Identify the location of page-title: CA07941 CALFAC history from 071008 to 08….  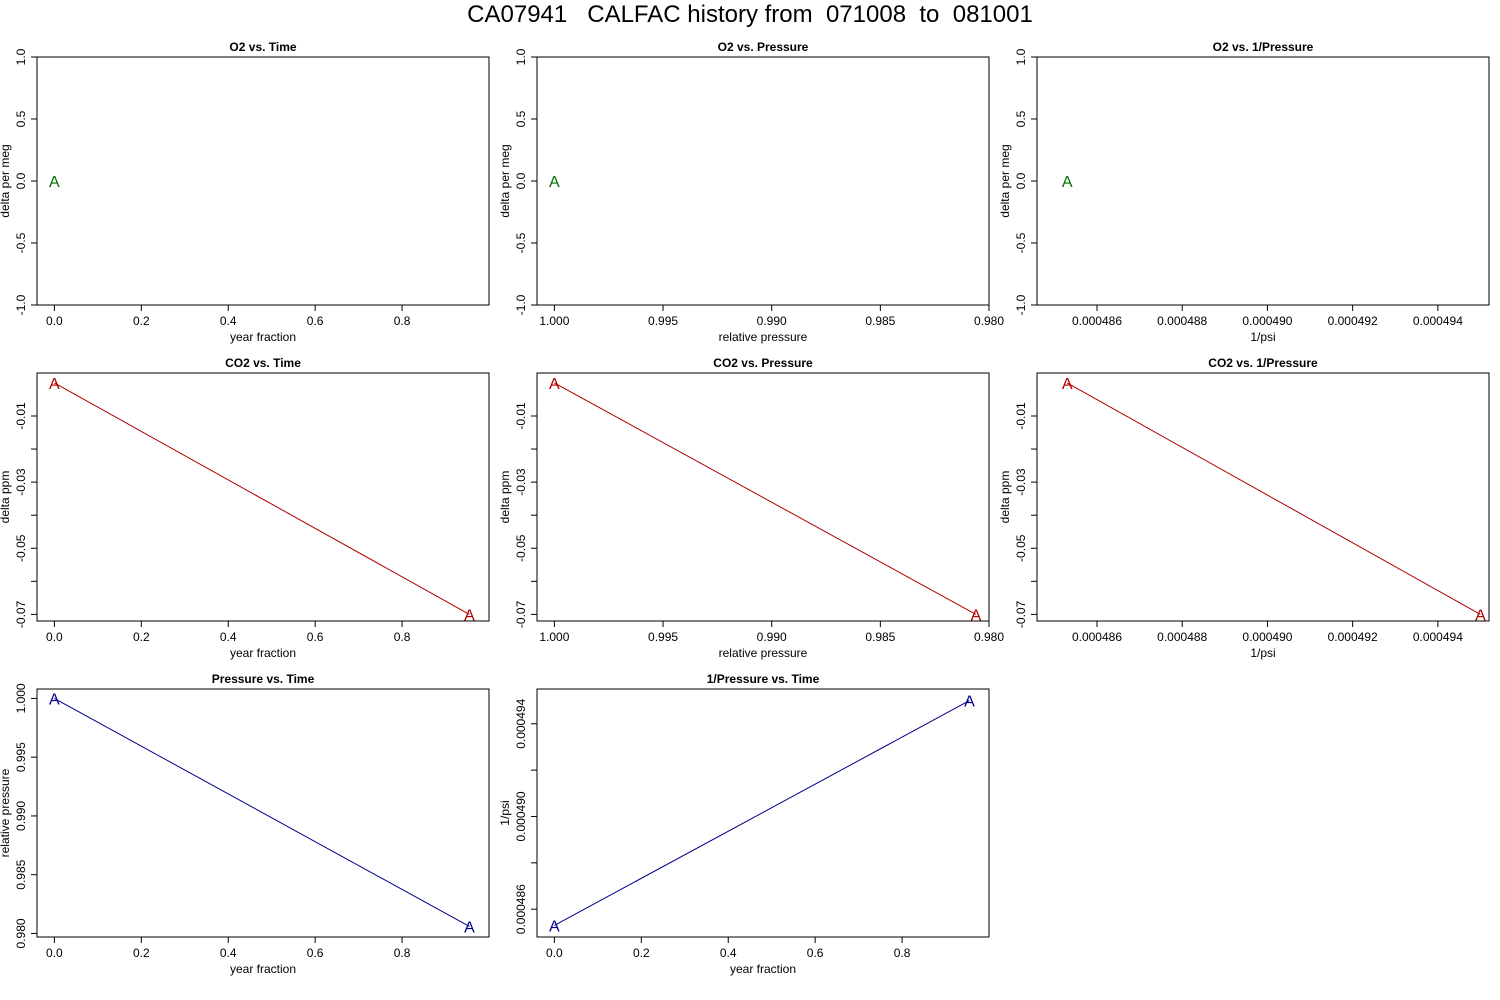
(750, 14).